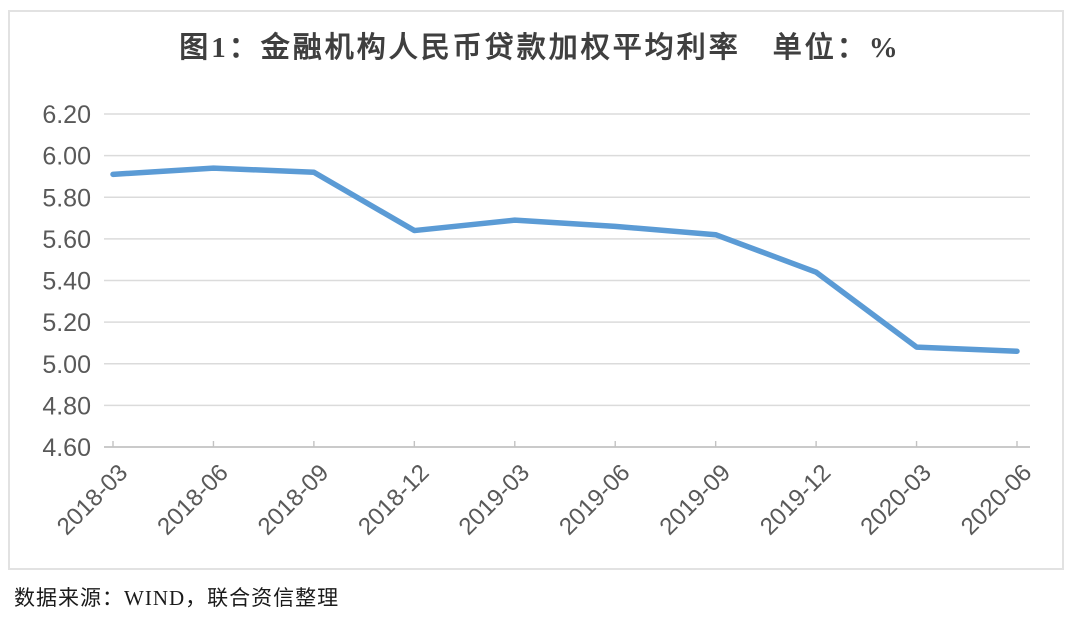 This screenshot has width=1080, height=622. I want to click on x-axis-label: 2019-09, so click(695, 499).